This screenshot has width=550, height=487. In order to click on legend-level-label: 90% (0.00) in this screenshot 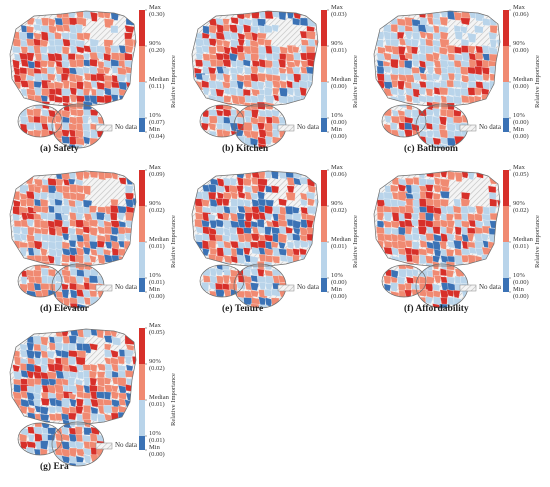, I will do `click(521, 47)`.